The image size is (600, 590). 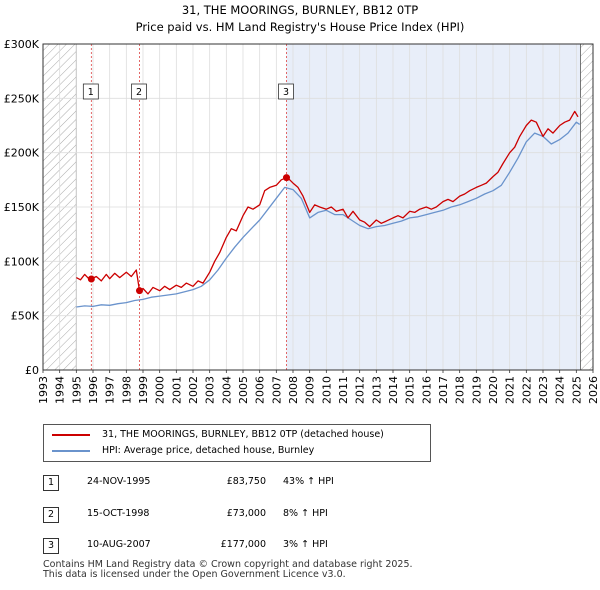 I want to click on sale-marker-label: 2, so click(x=139, y=92).